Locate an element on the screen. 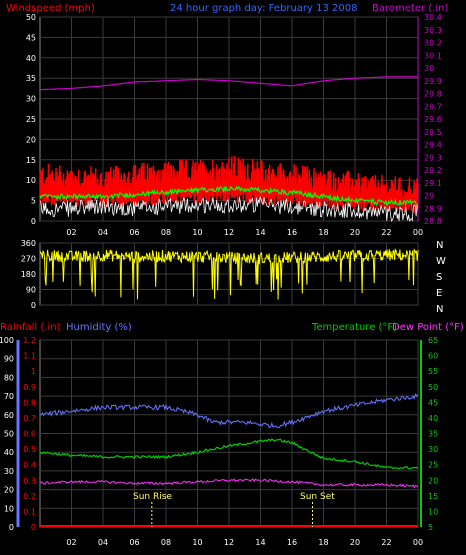 The height and width of the screenshot is (555, 466). wind-speed-series is located at coordinates (229, 208).